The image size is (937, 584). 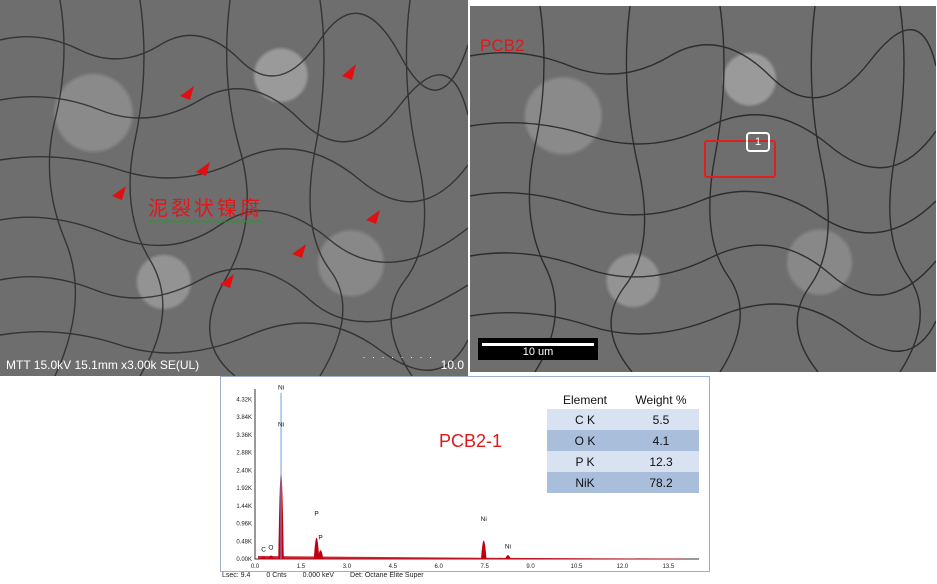 I want to click on x-tick-label: 9.0, so click(x=530, y=567).